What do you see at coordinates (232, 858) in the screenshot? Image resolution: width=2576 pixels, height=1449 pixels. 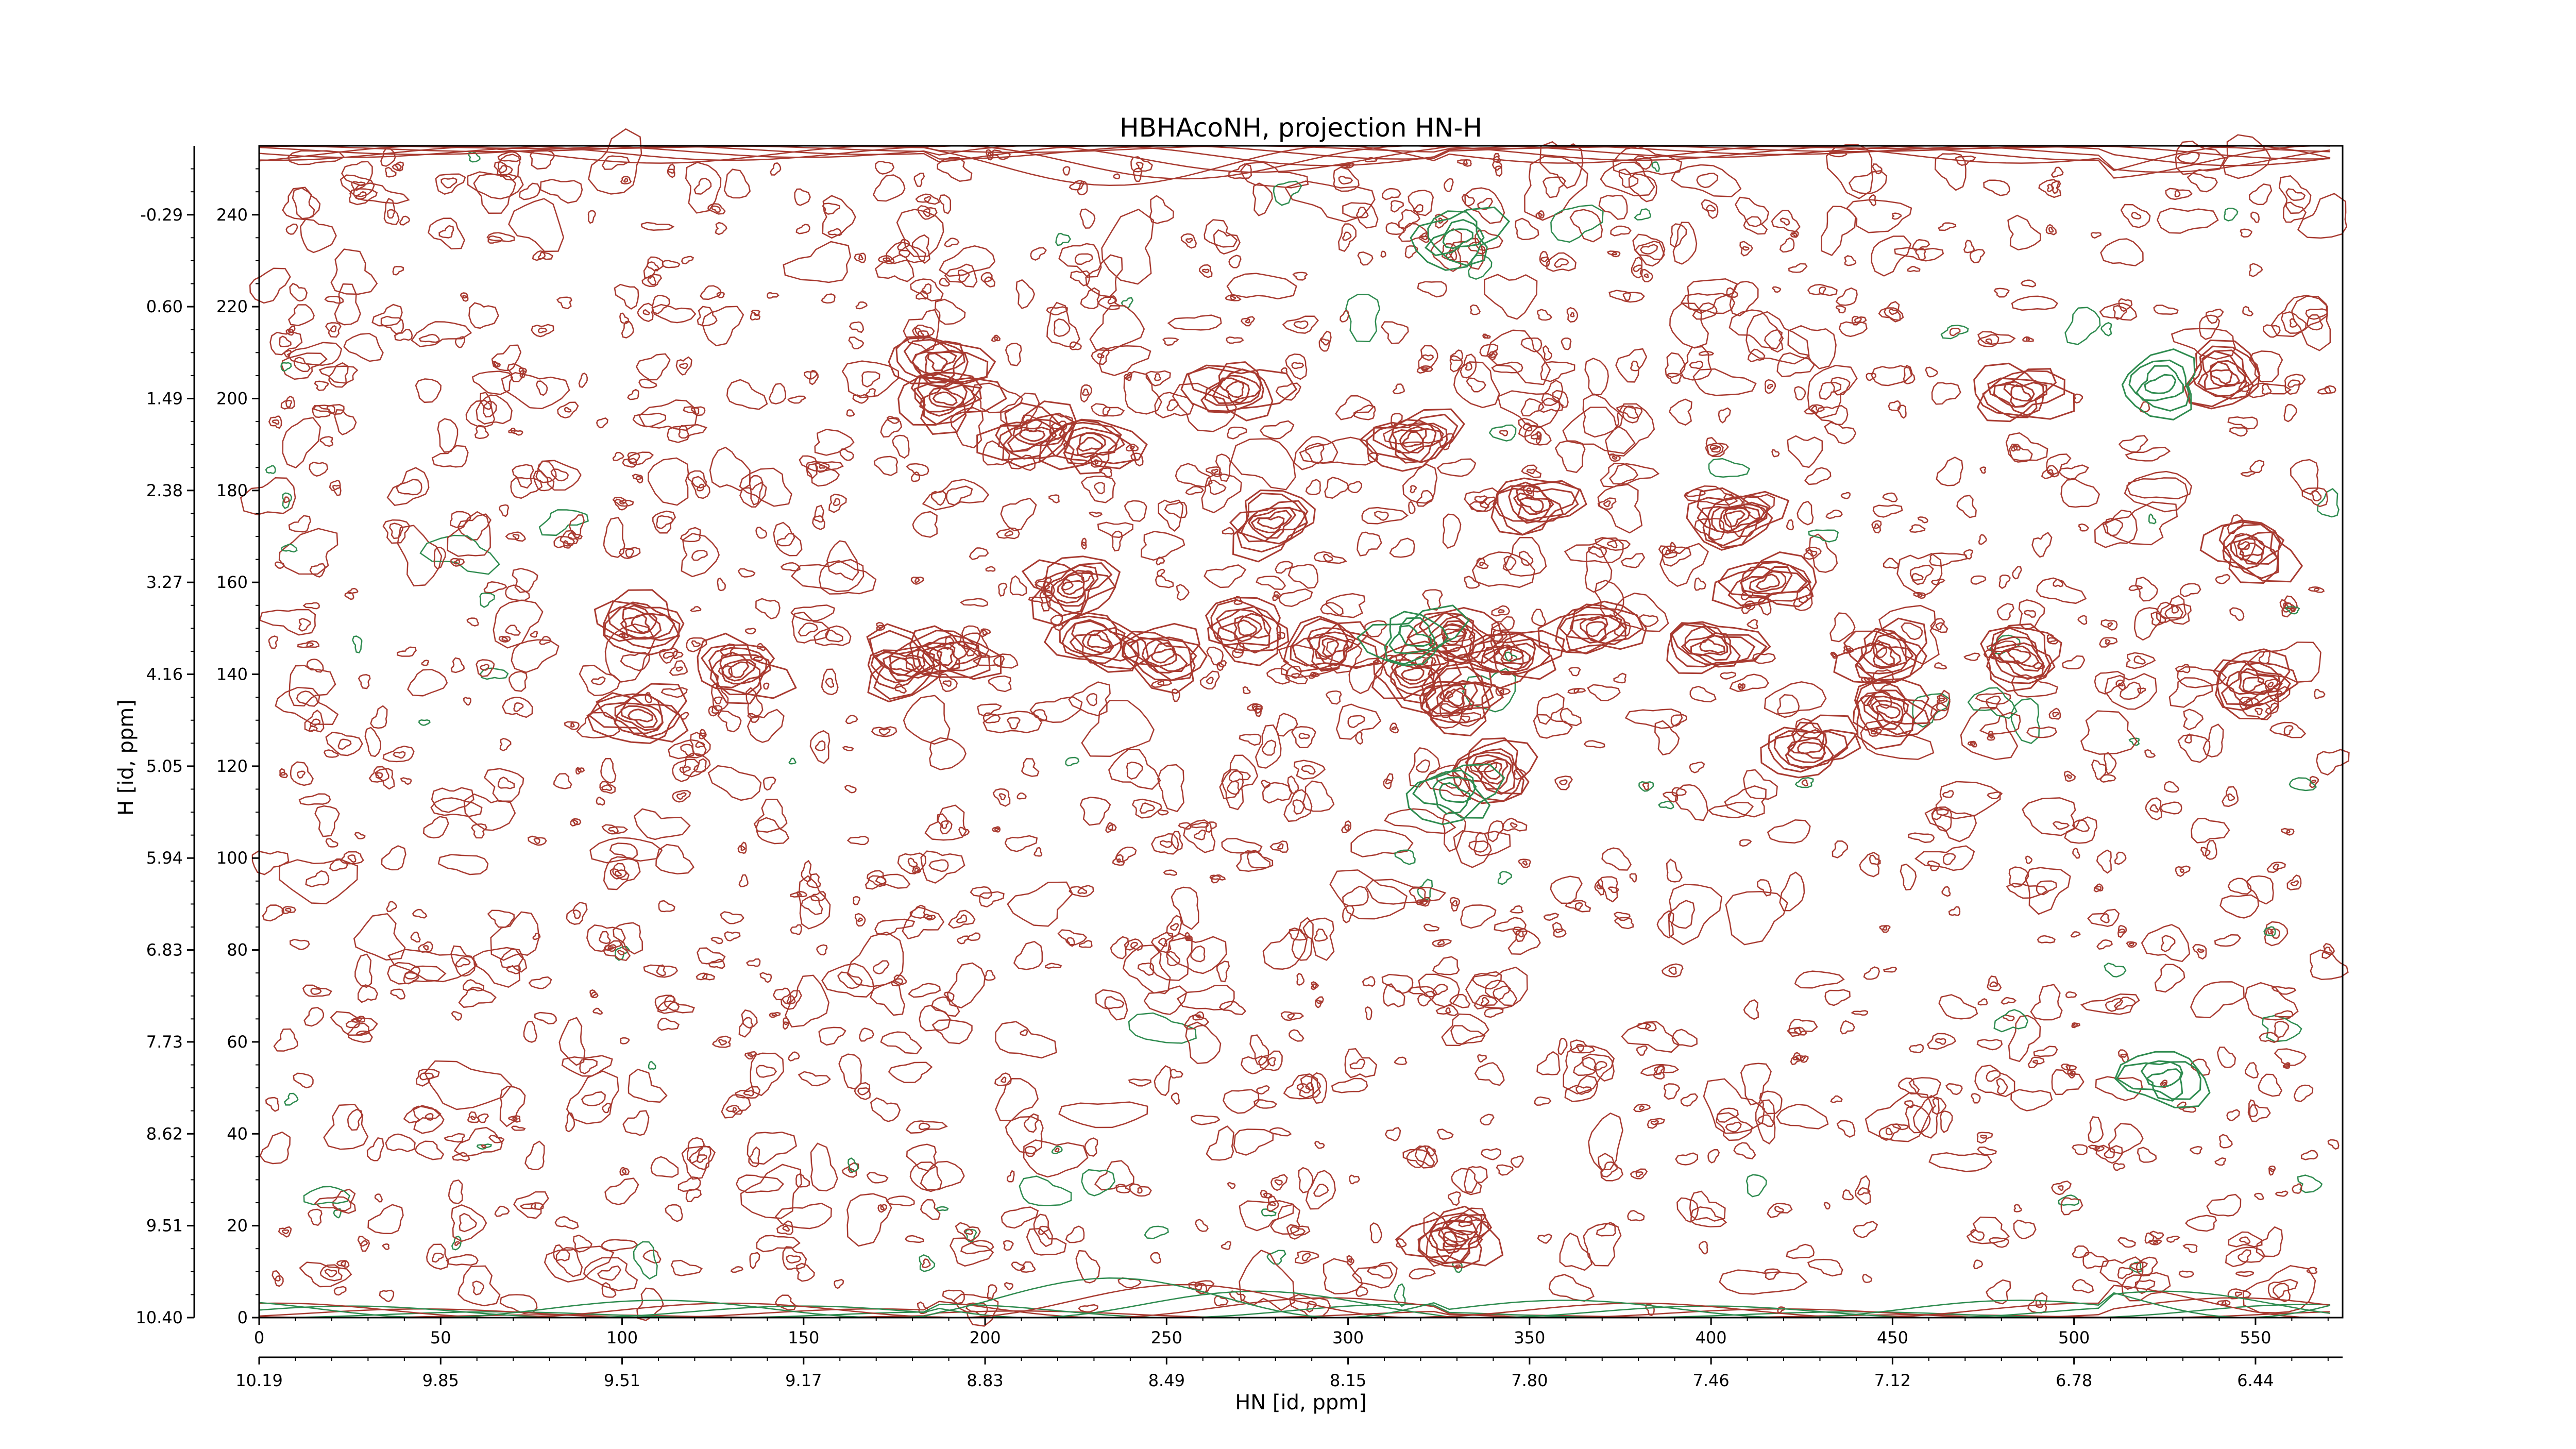 I see `y-index-tick-label: 100` at bounding box center [232, 858].